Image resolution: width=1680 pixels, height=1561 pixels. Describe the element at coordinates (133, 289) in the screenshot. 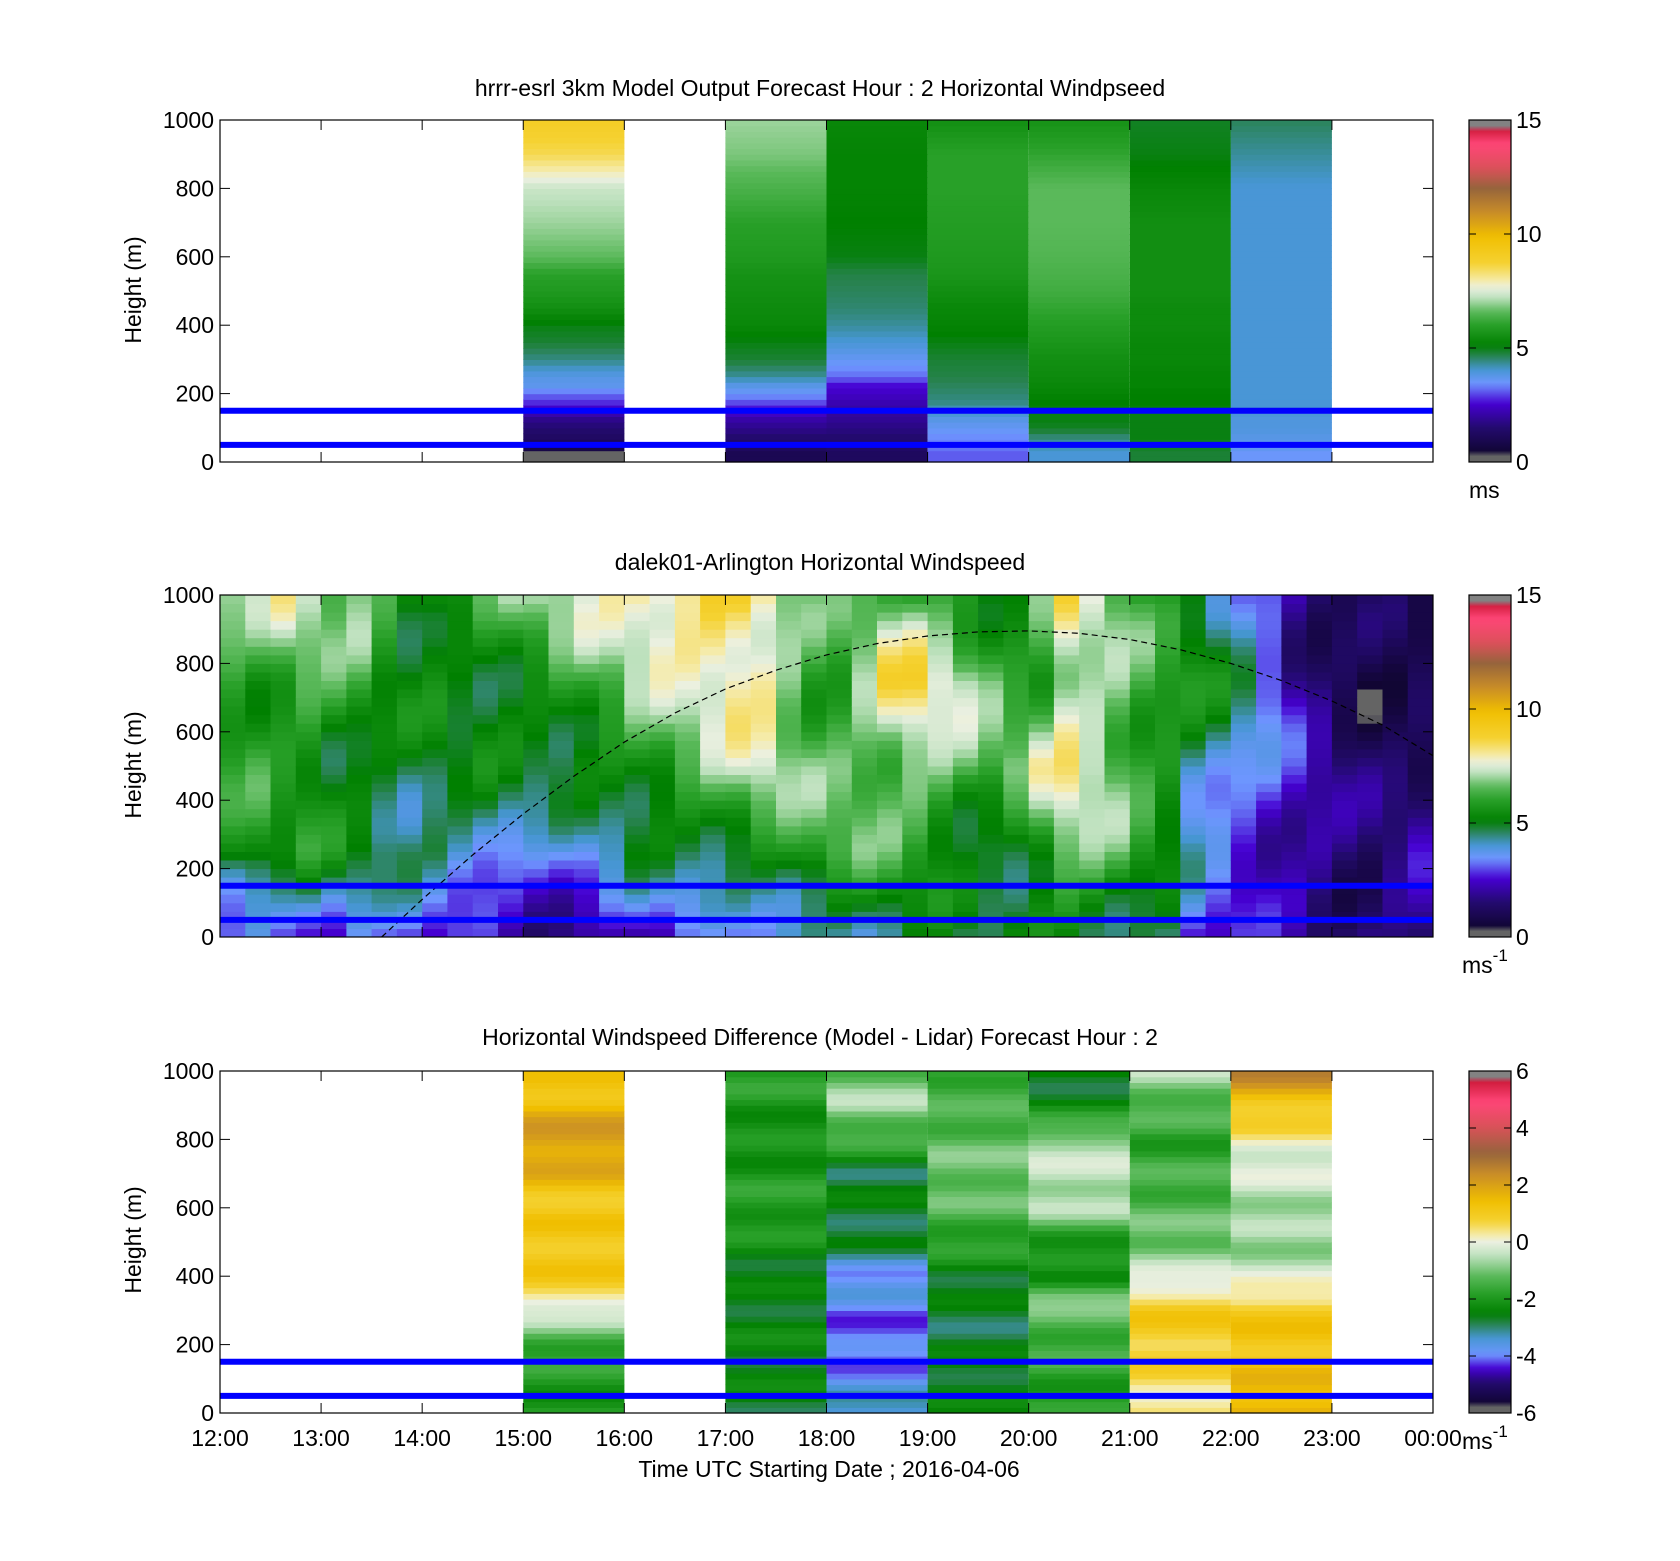

I see `y-axis-label: Height (m)` at that location.